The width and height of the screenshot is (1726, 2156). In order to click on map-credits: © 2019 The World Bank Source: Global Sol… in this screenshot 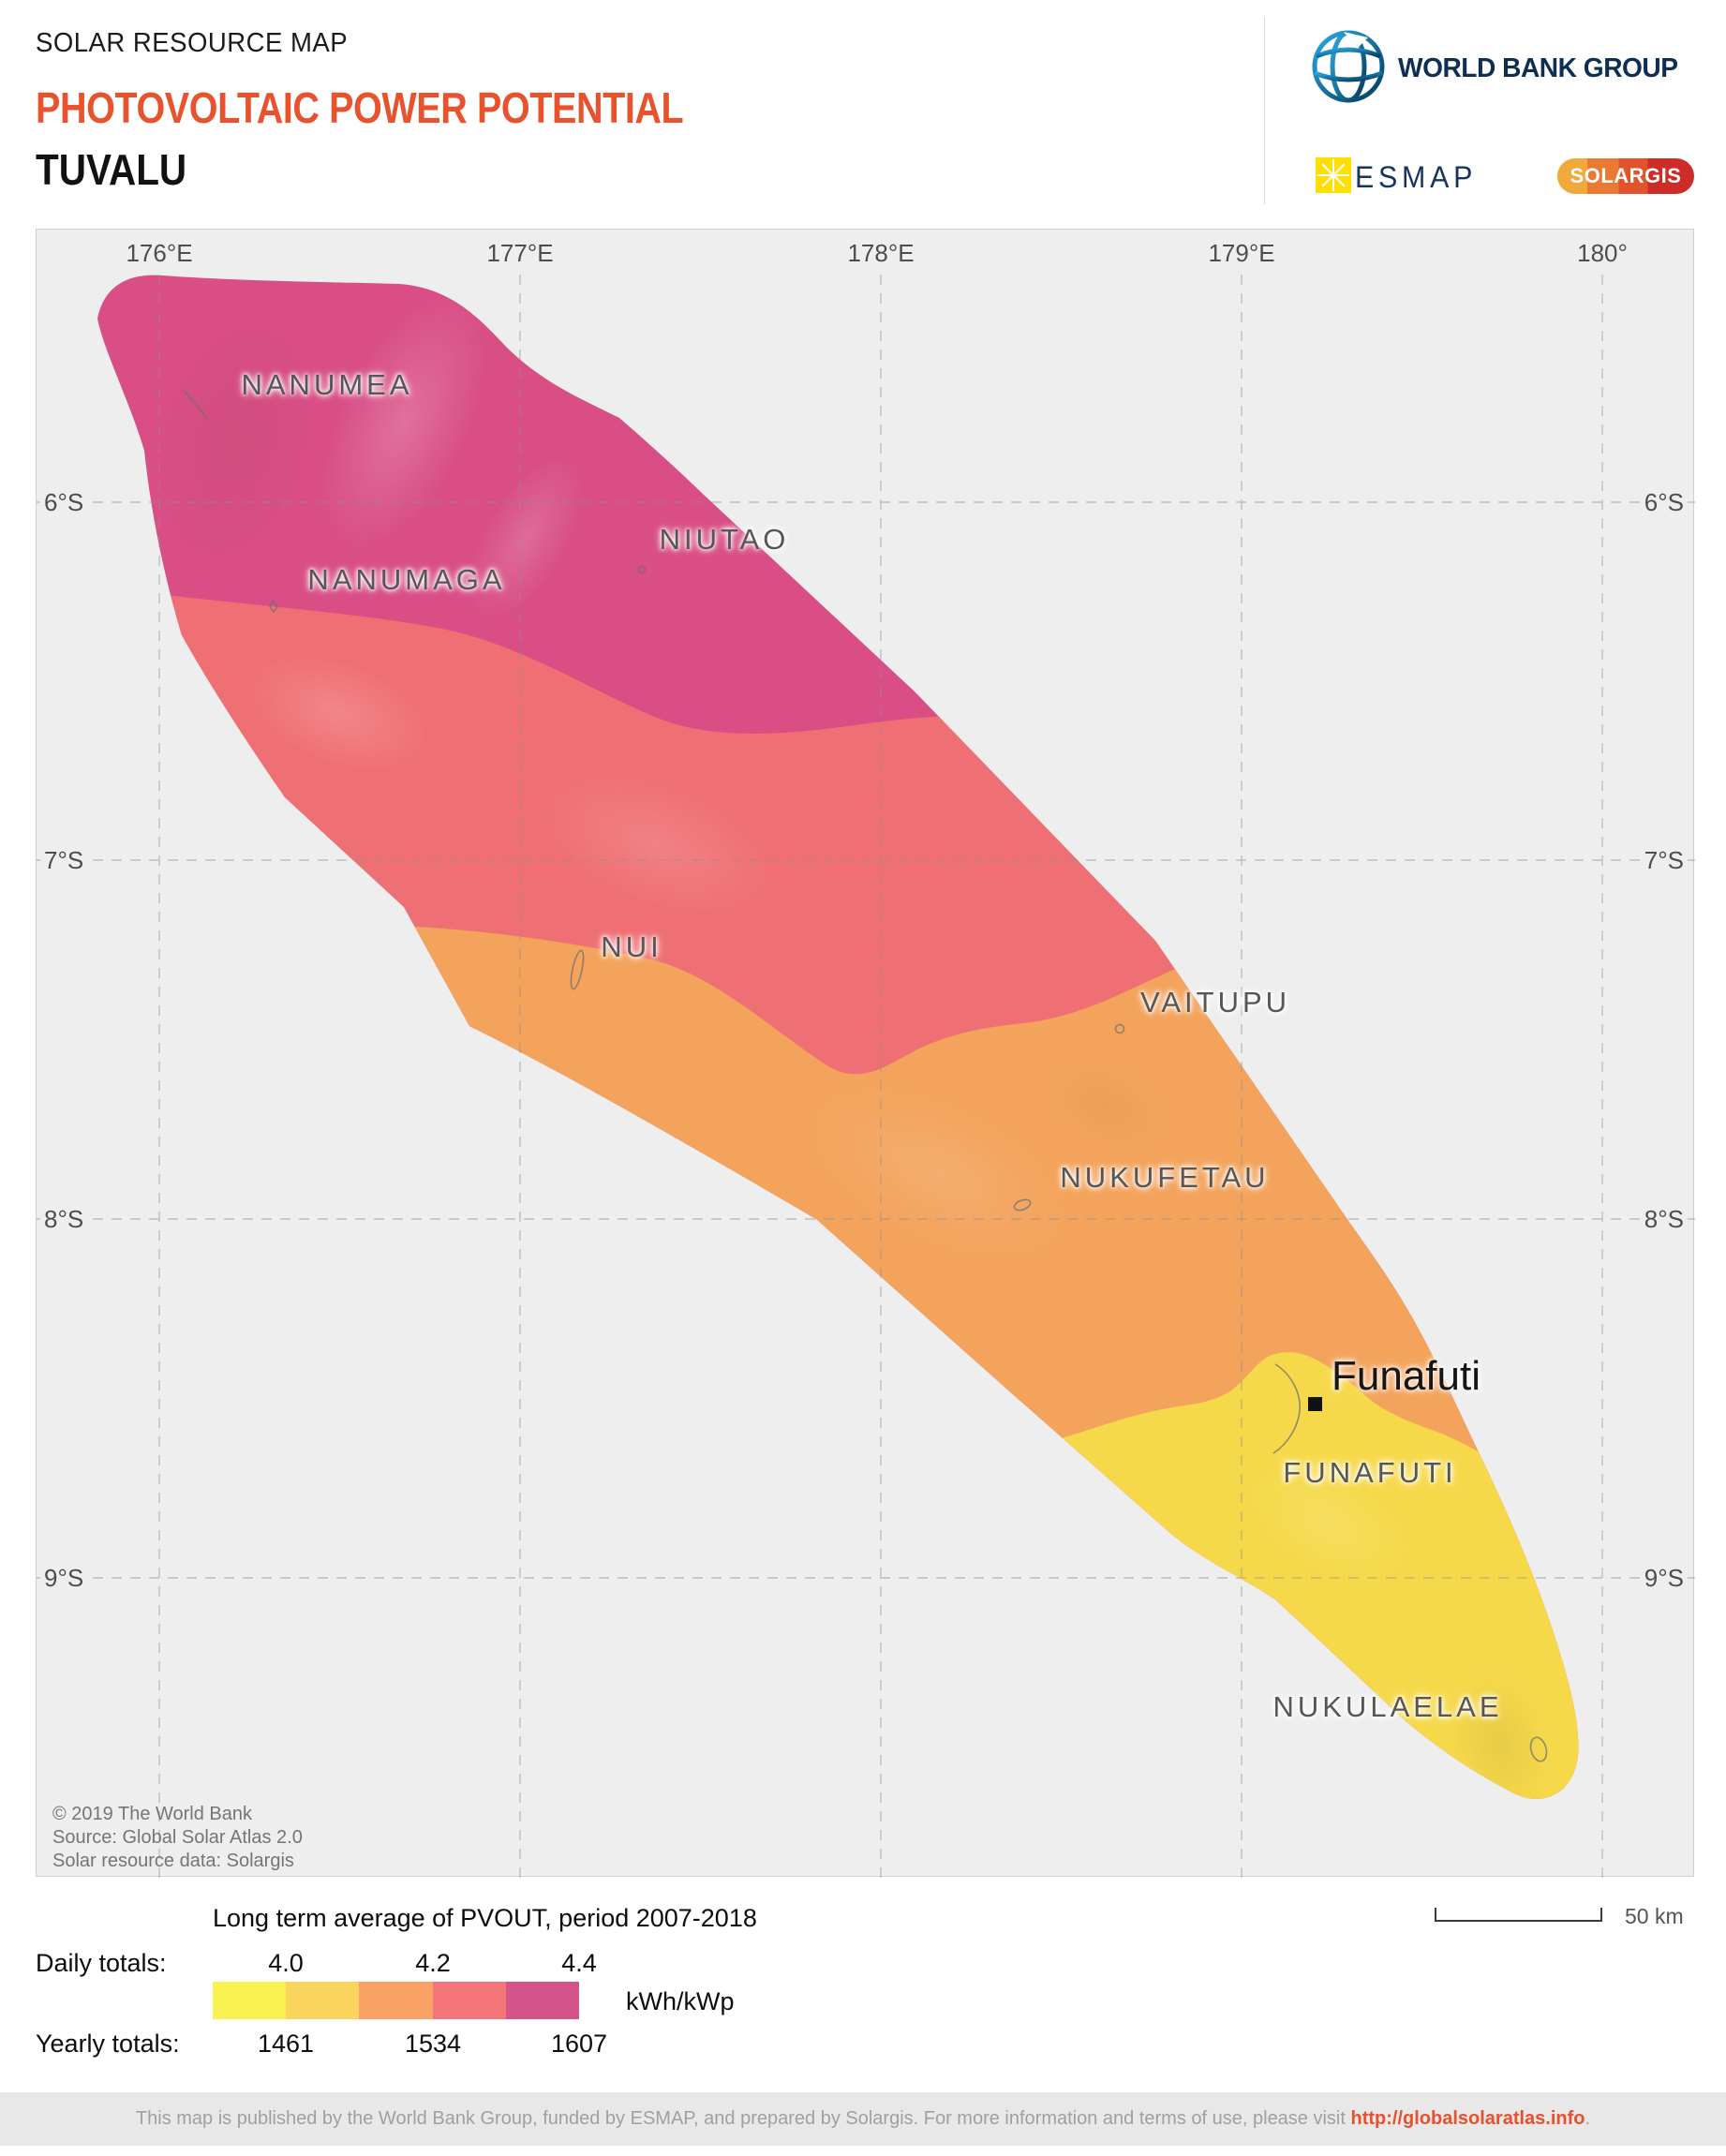, I will do `click(177, 1838)`.